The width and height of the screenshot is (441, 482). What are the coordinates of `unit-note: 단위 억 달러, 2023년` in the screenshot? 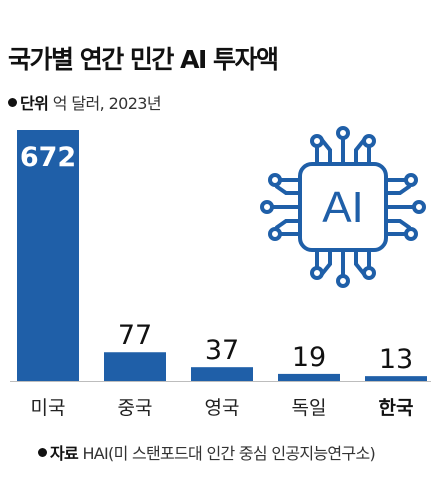 It's located at (85, 102).